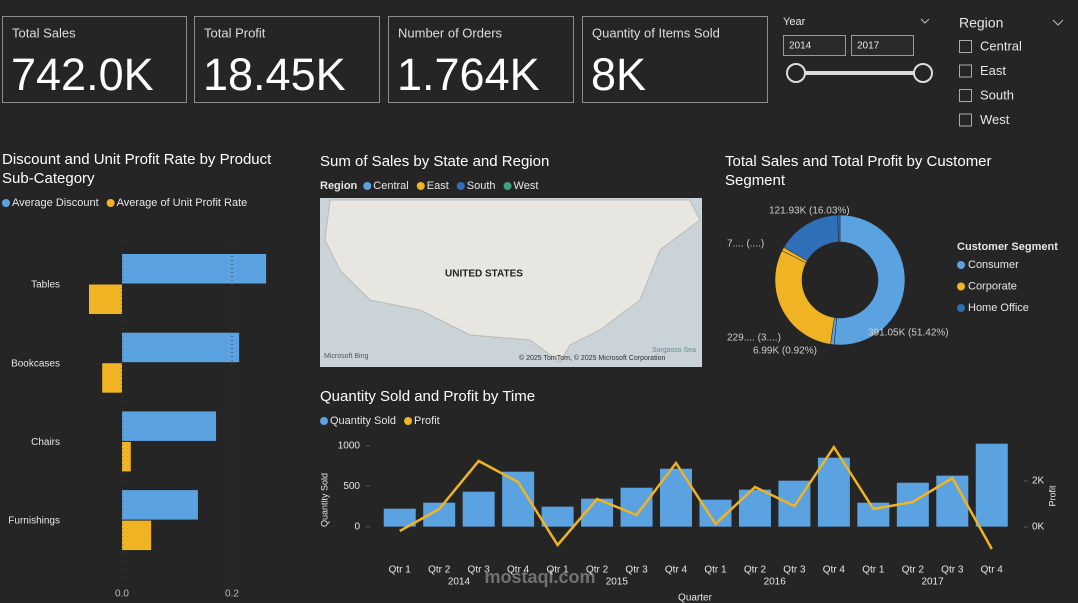 This screenshot has height=603, width=1078. What do you see at coordinates (526, 186) in the screenshot?
I see `legend-label: West` at bounding box center [526, 186].